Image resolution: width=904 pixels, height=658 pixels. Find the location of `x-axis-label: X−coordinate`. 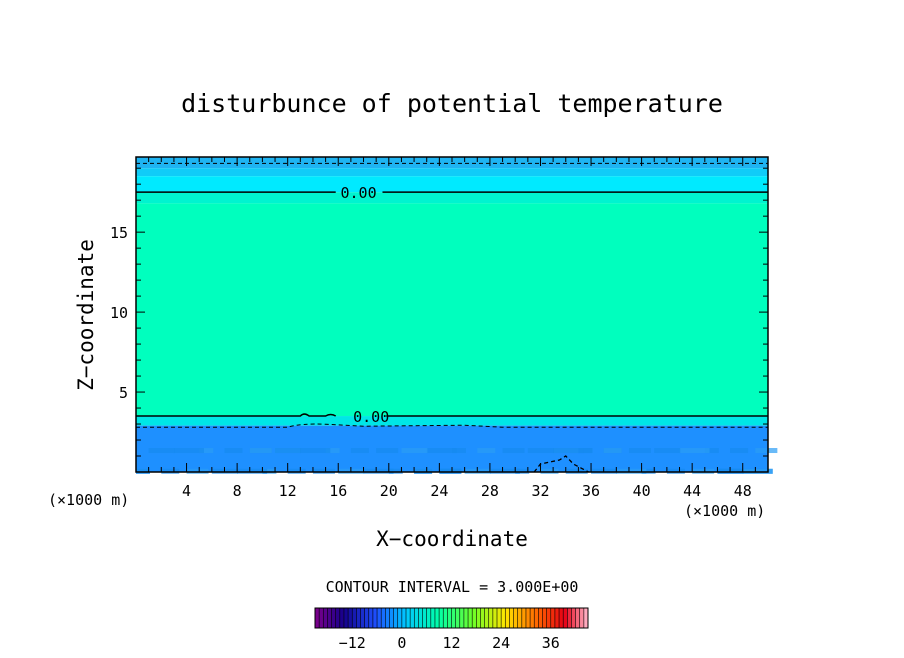

x-axis-label: X−coordinate is located at coordinates (452, 539).